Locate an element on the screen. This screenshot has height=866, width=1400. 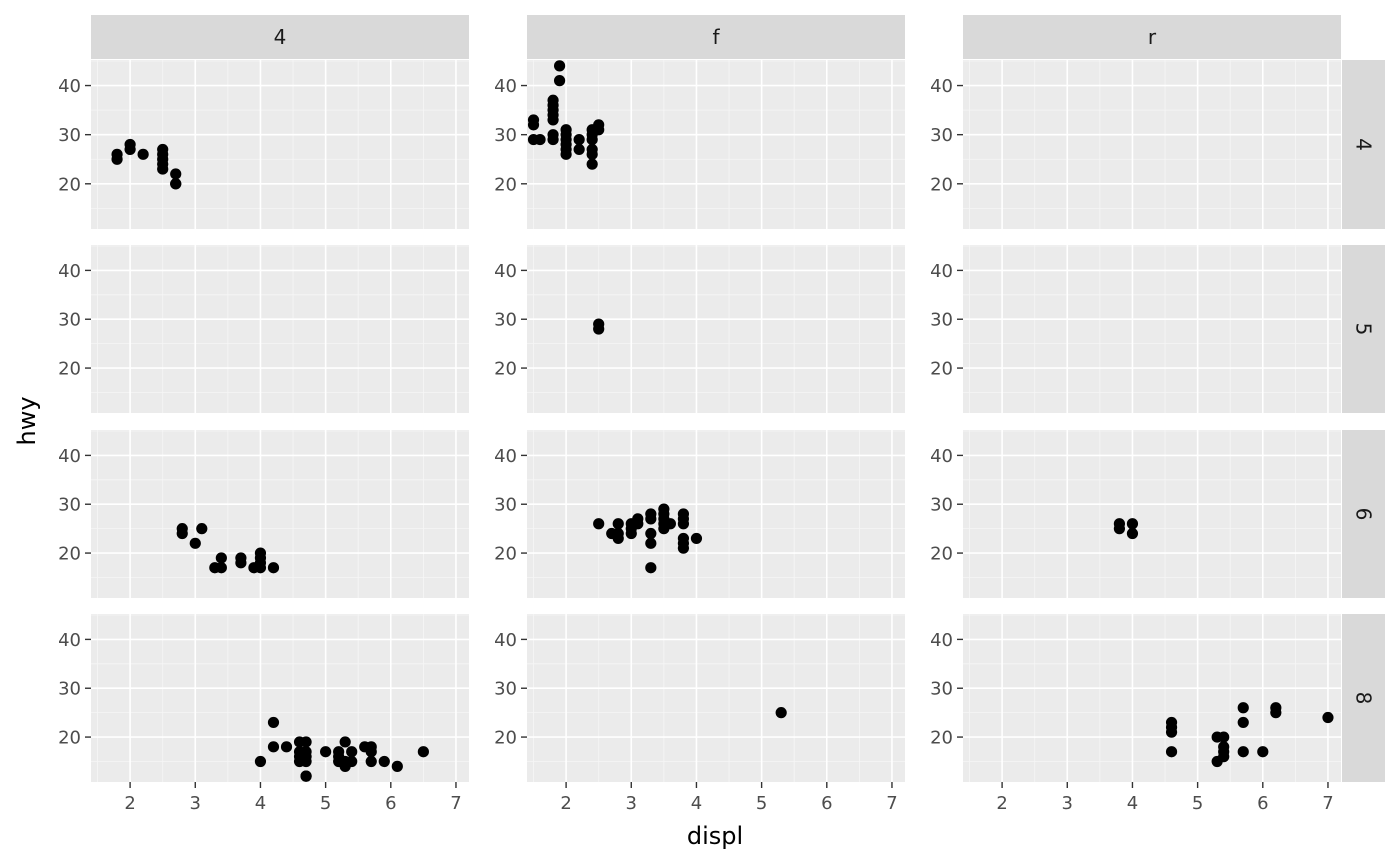
facet-col-label: f is located at coordinates (716, 37).